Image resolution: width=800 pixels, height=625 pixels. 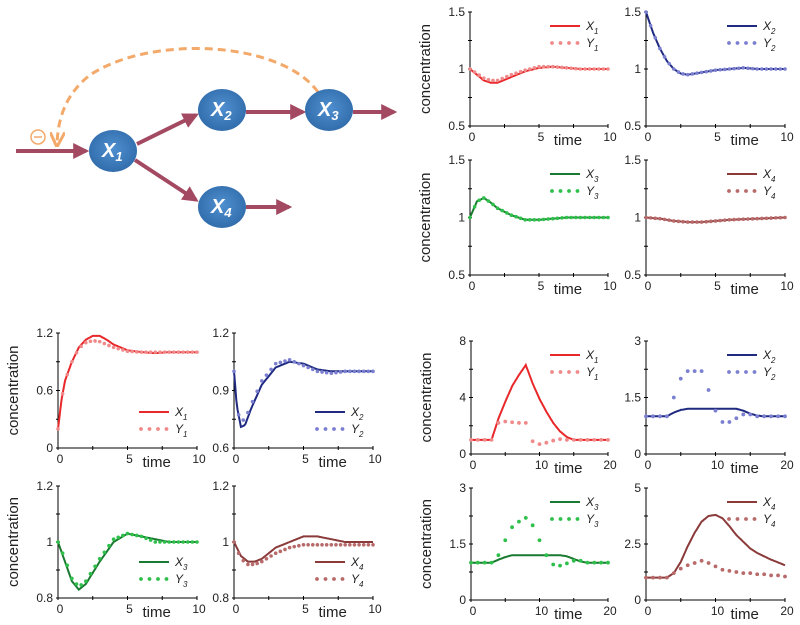 What do you see at coordinates (303, 553) in the screenshot?
I see `series-y4` at bounding box center [303, 553].